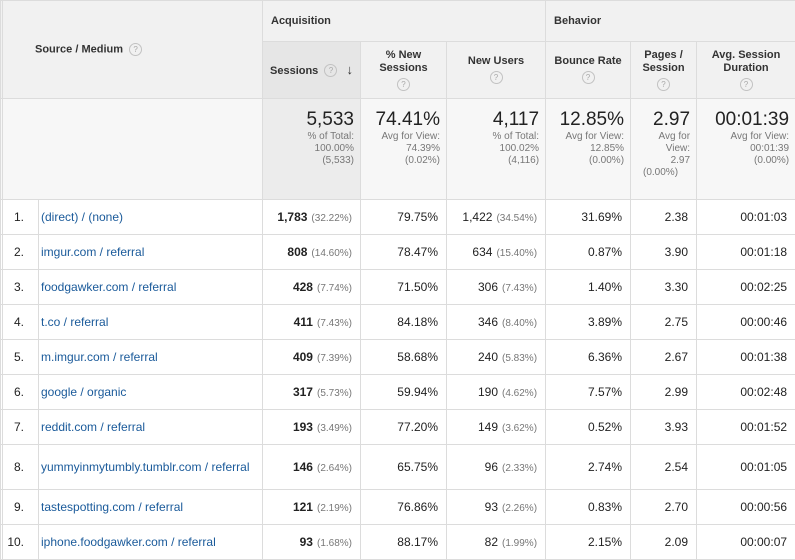 This screenshot has width=795, height=560. I want to click on new-users-cell: 634 (15.40%), so click(496, 252).